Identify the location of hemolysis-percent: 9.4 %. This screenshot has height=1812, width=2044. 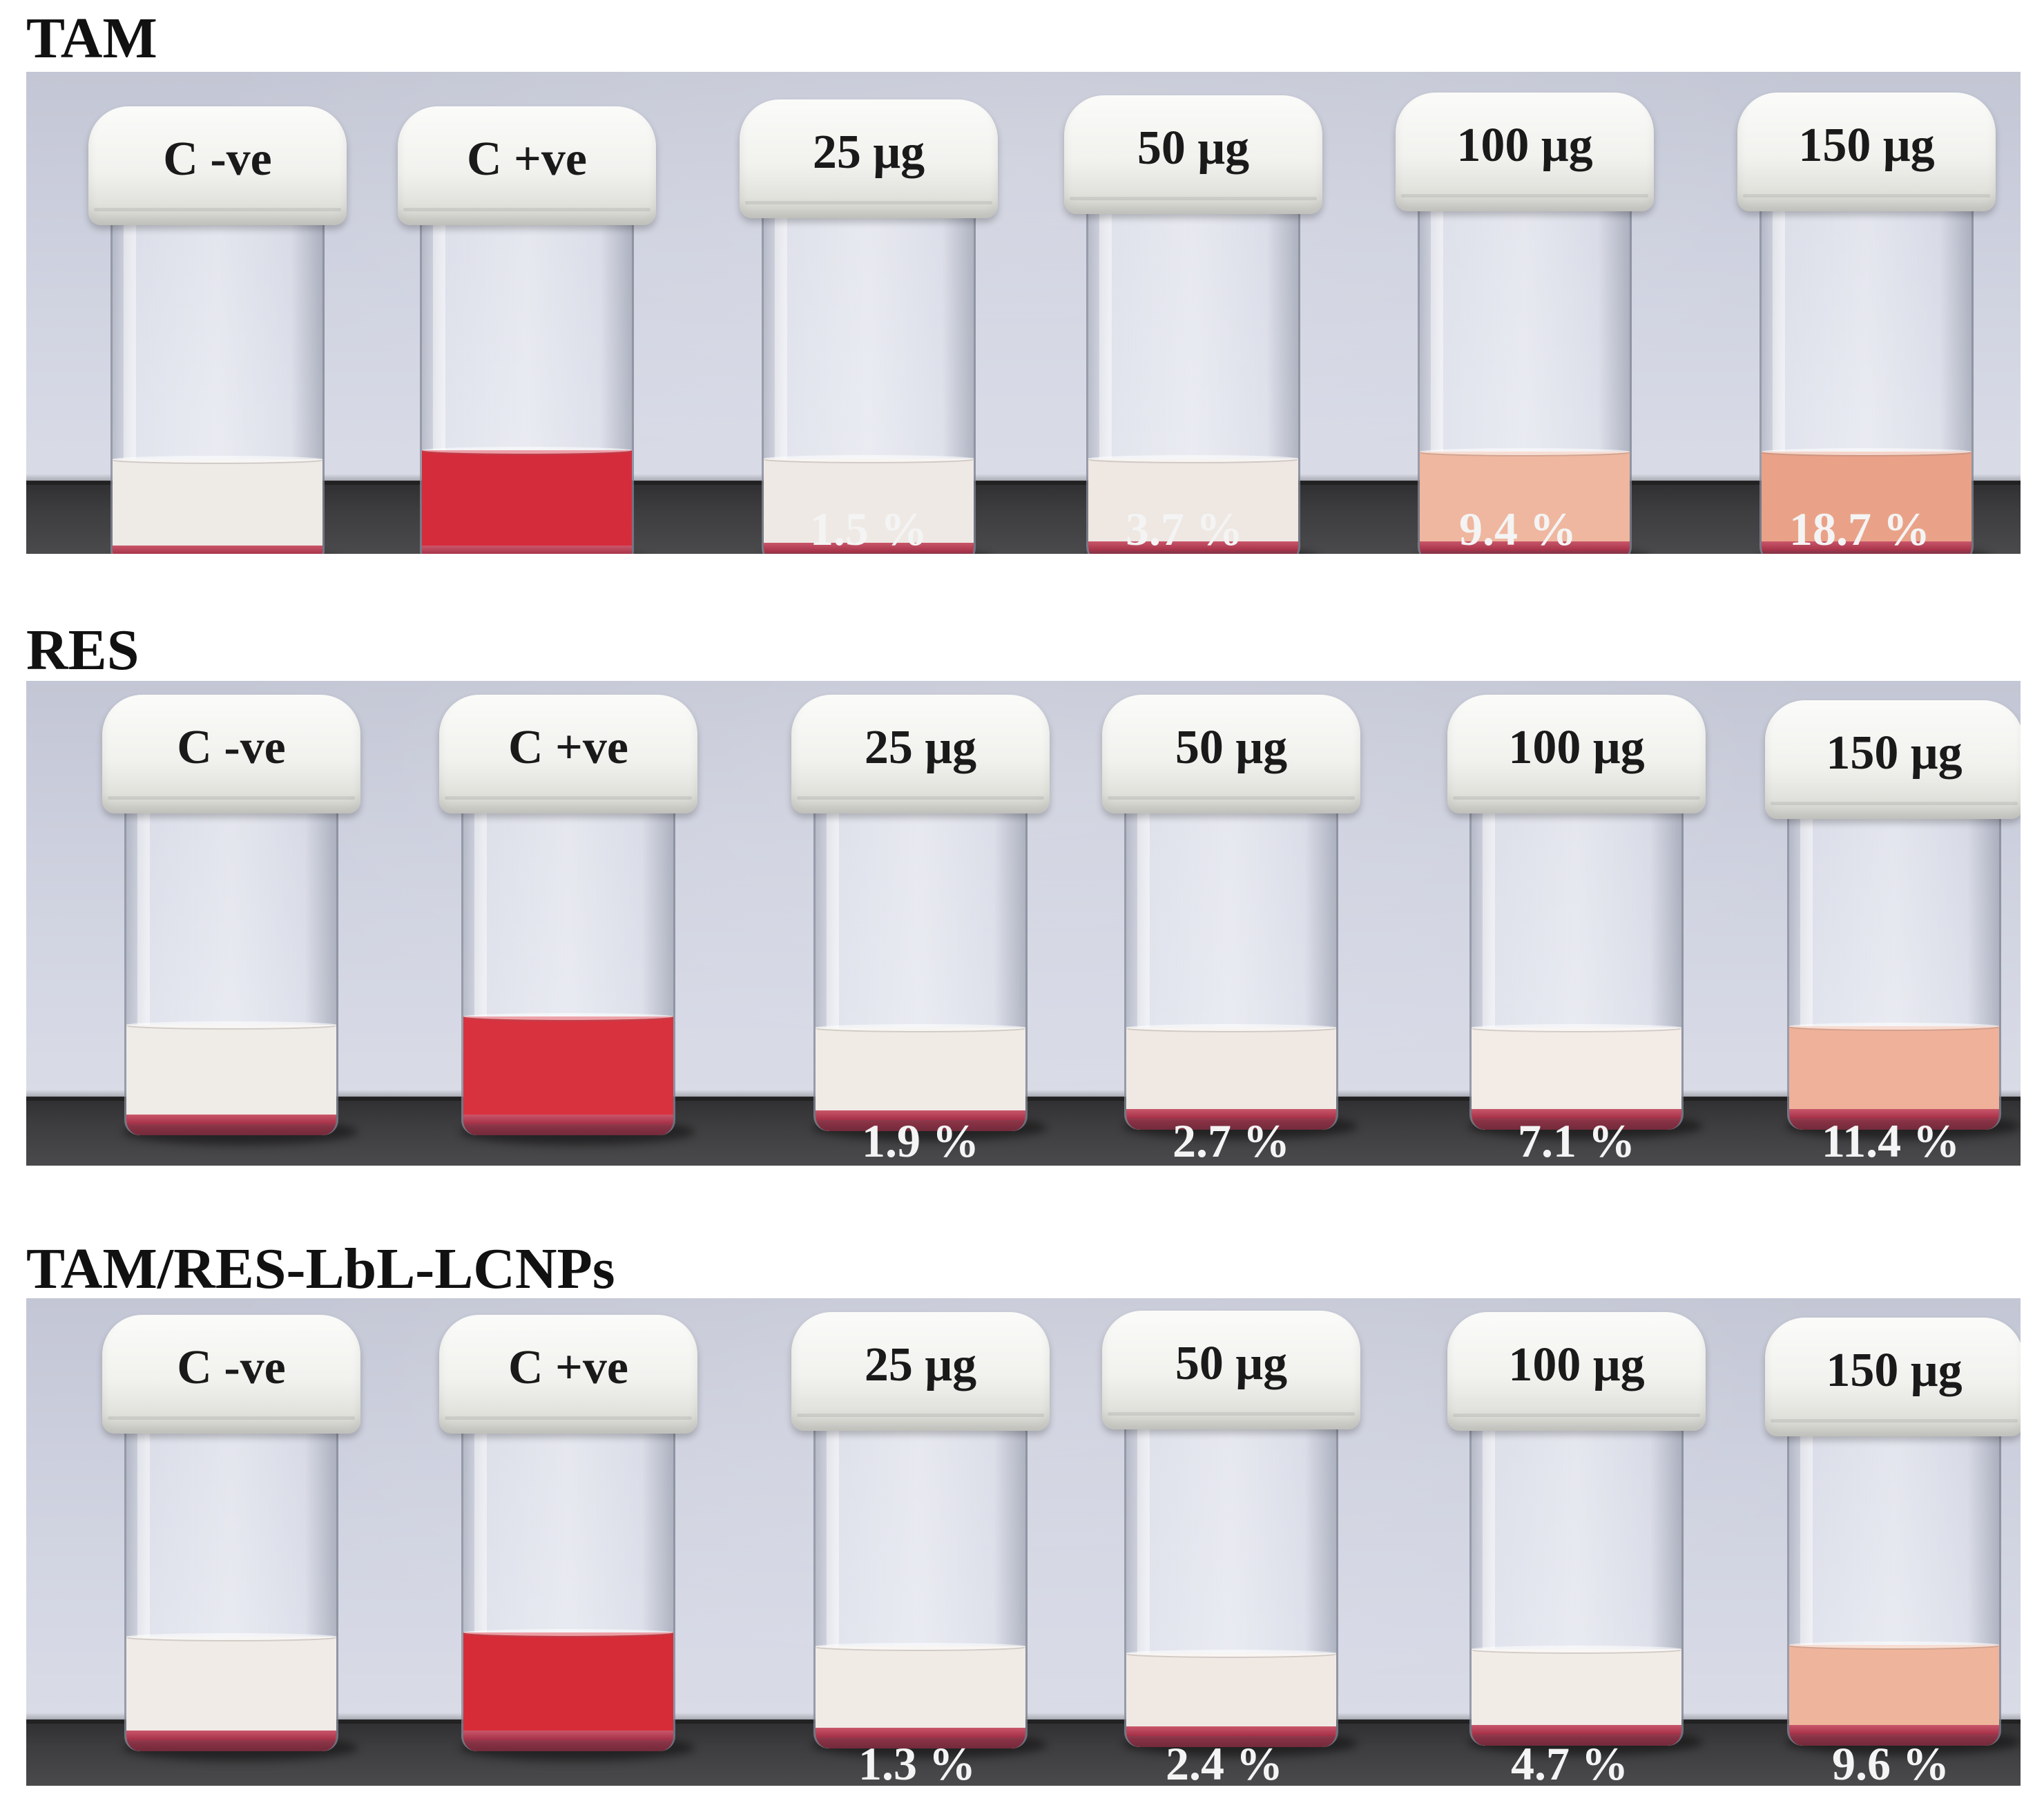
(1518, 528).